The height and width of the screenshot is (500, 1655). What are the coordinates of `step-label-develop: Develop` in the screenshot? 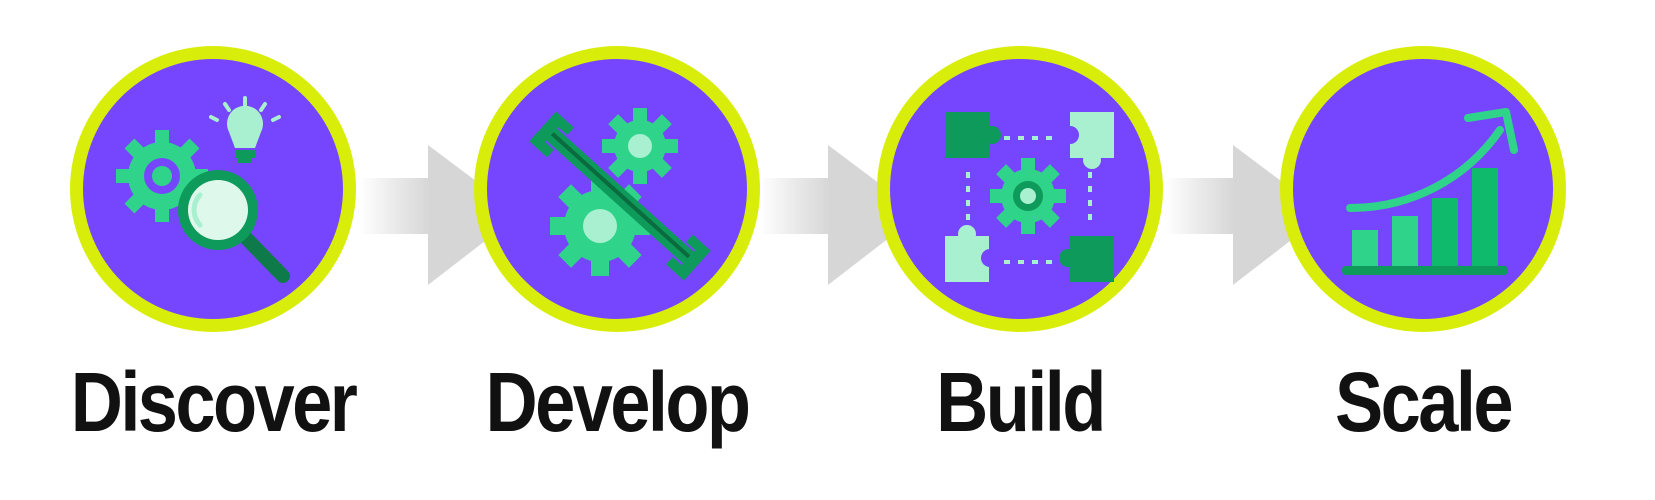 It's located at (618, 402).